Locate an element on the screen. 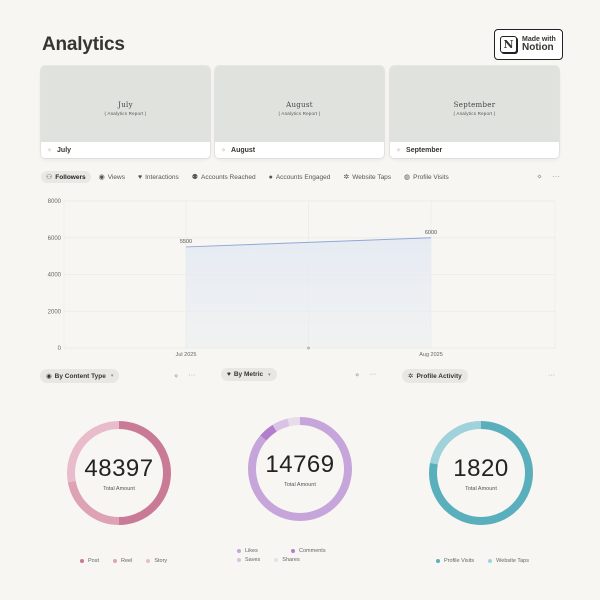 This screenshot has height=600, width=600. tab-website-taps: ✲ Website Taps is located at coordinates (367, 177).